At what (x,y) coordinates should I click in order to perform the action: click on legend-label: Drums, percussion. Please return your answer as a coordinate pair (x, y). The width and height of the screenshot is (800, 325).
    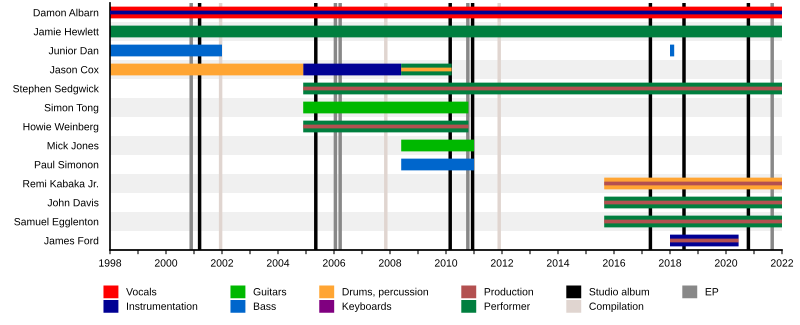
    Looking at the image, I should click on (385, 293).